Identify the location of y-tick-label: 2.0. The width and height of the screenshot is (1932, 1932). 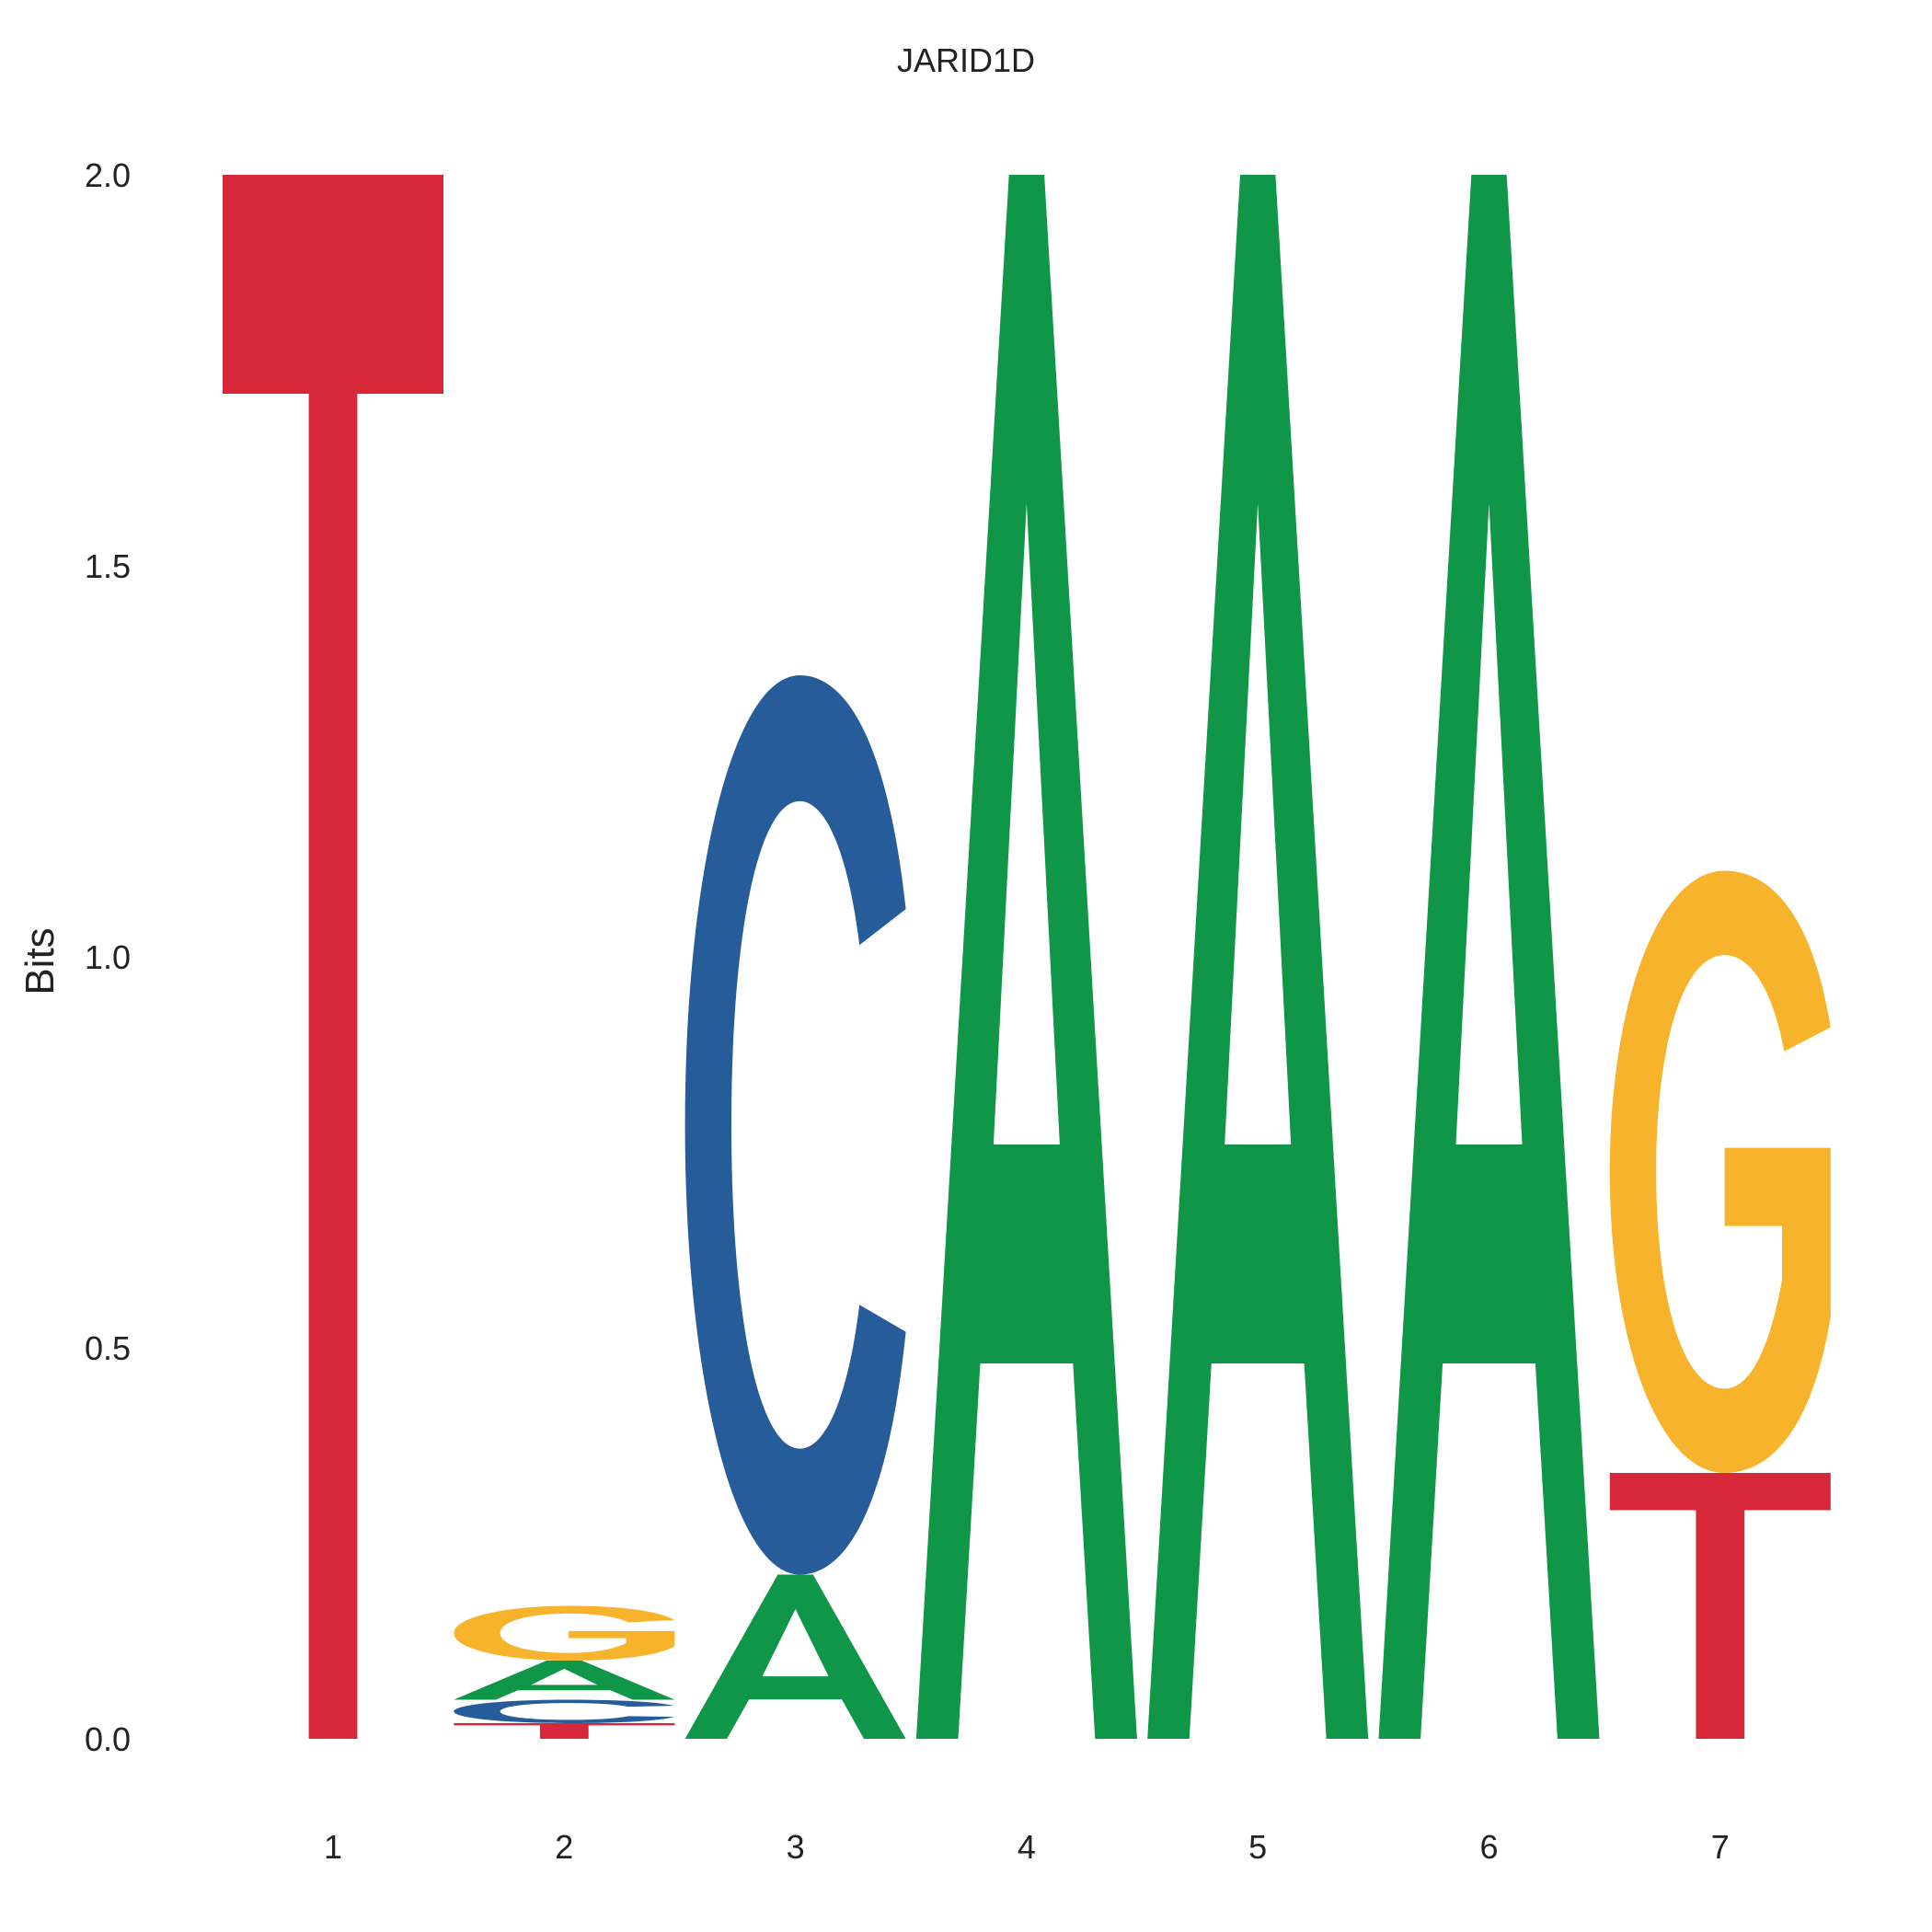
(108, 175).